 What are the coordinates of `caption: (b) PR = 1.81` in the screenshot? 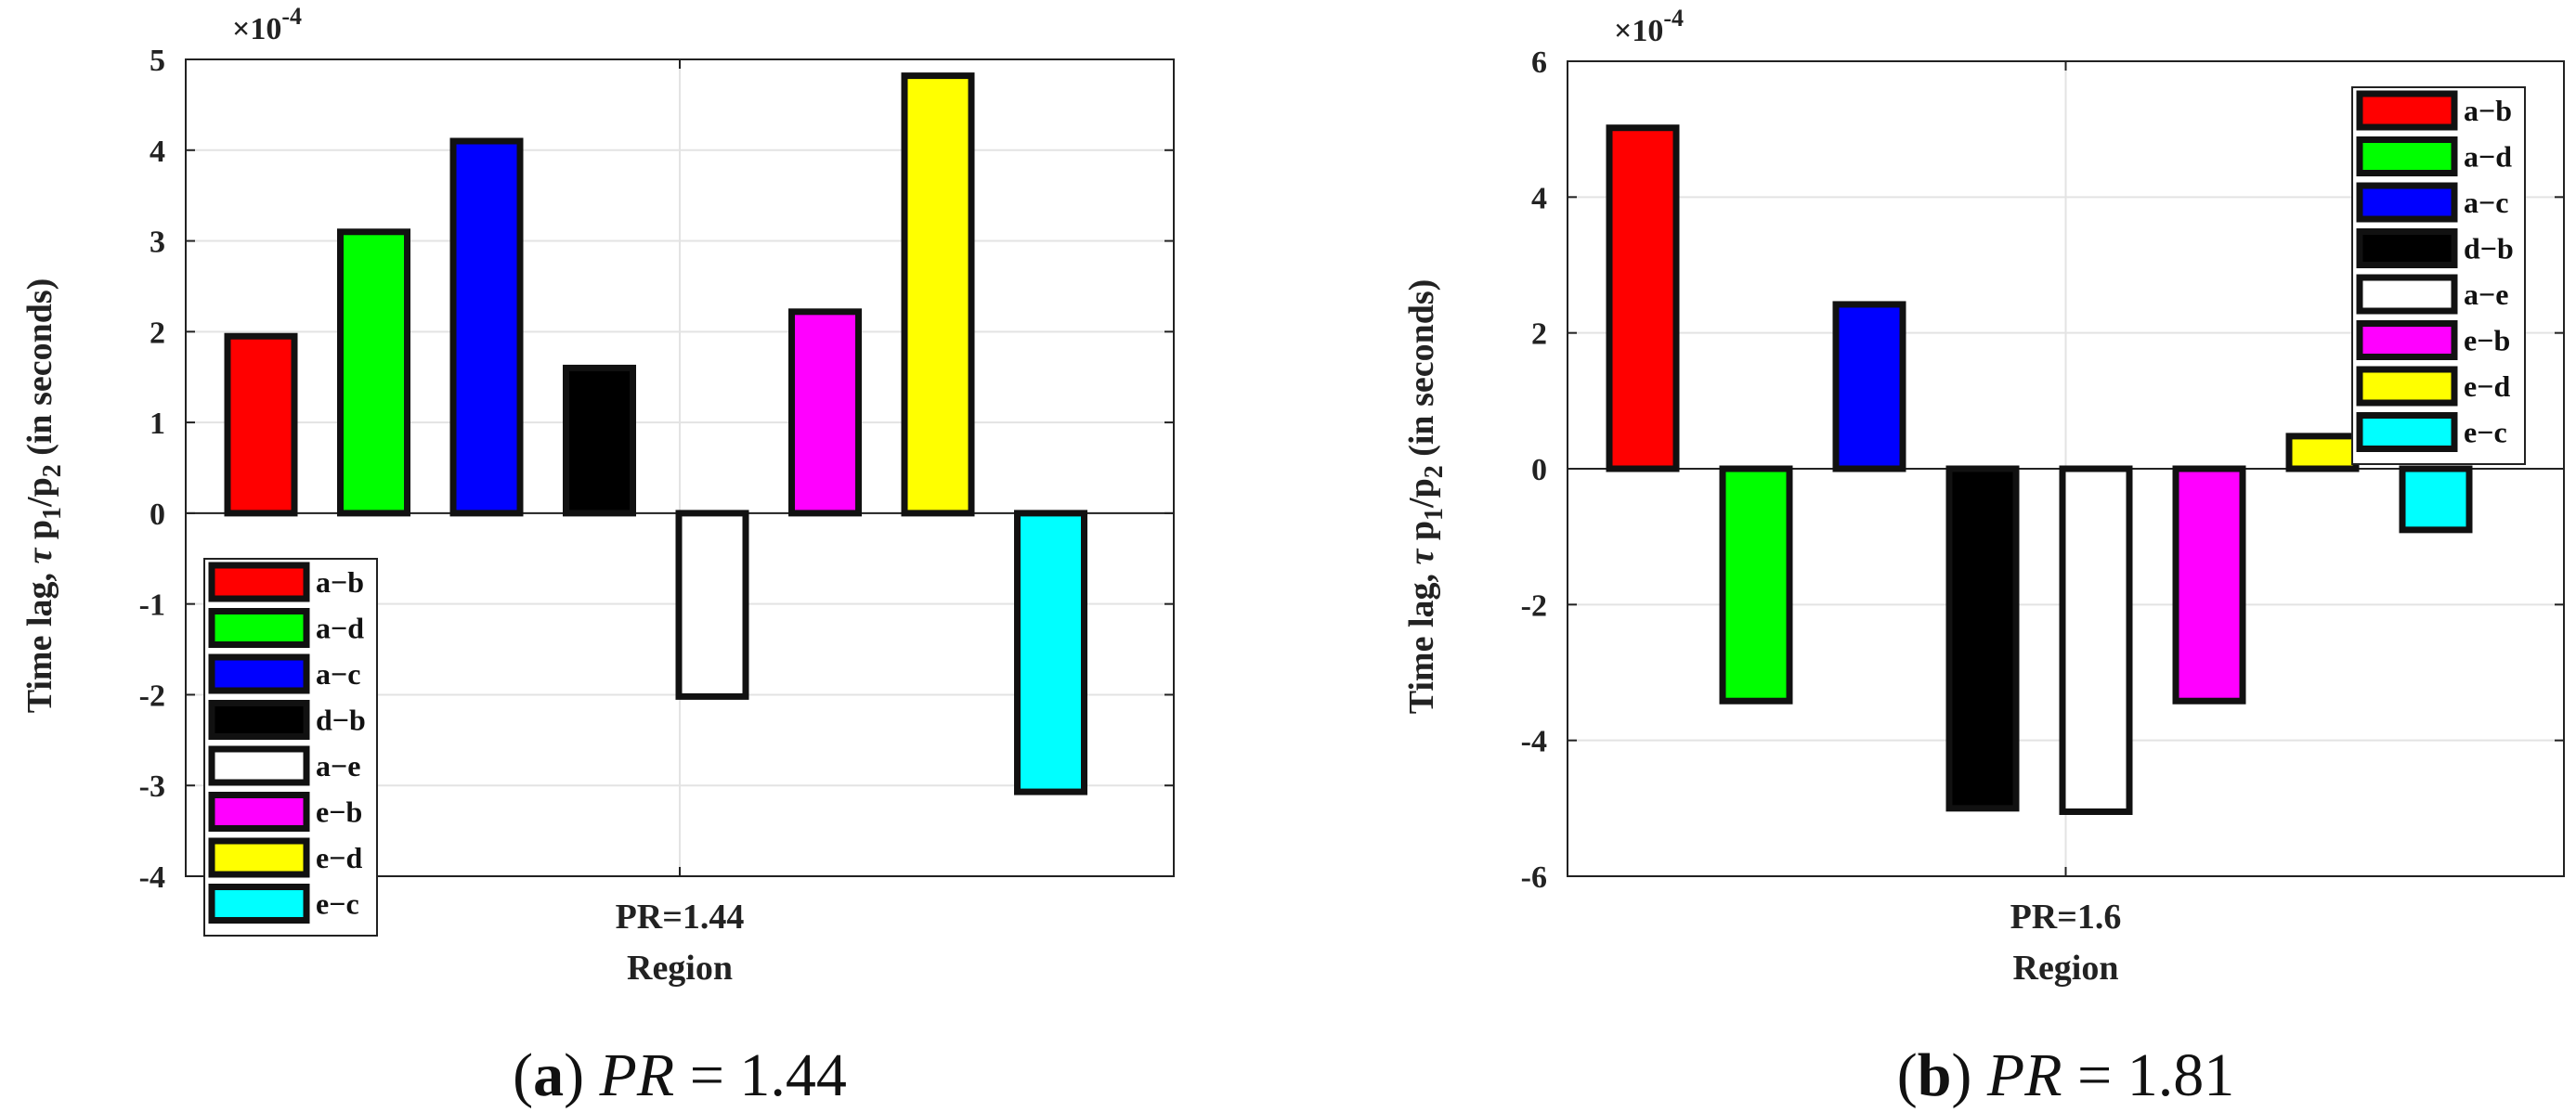 It's located at (2066, 1075).